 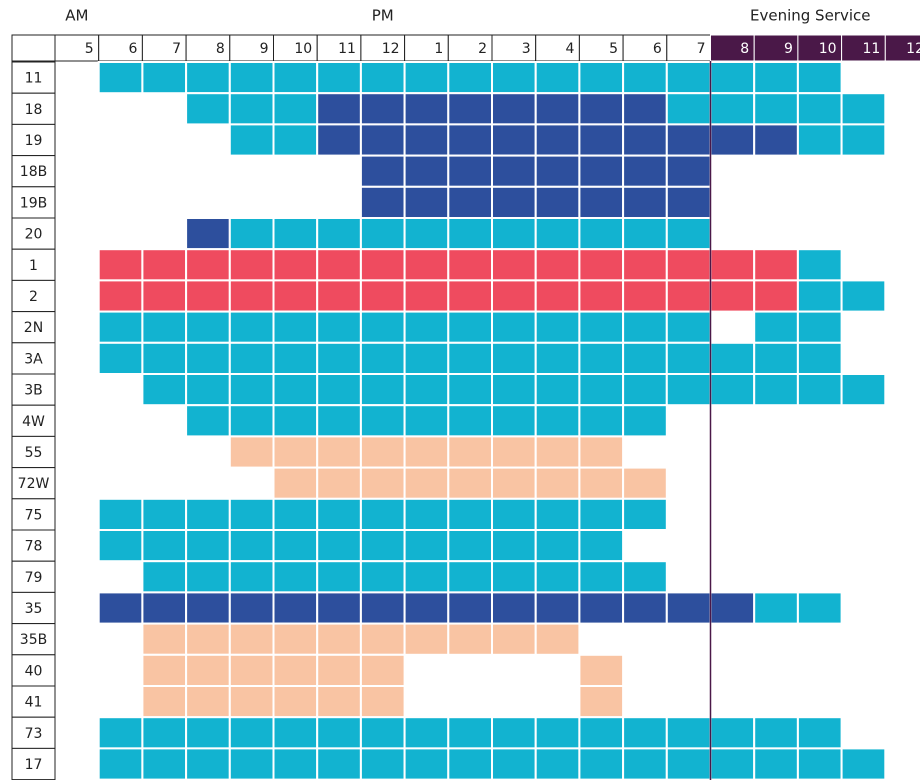 What do you see at coordinates (33, 297) in the screenshot?
I see `route-label: 2` at bounding box center [33, 297].